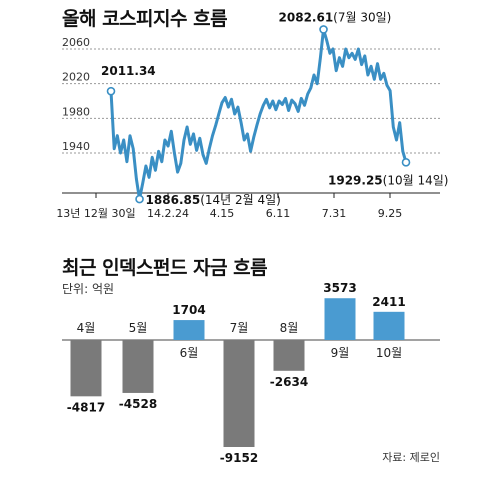 The image size is (480, 483). I want to click on x-tick-label: 7.31, so click(334, 213).